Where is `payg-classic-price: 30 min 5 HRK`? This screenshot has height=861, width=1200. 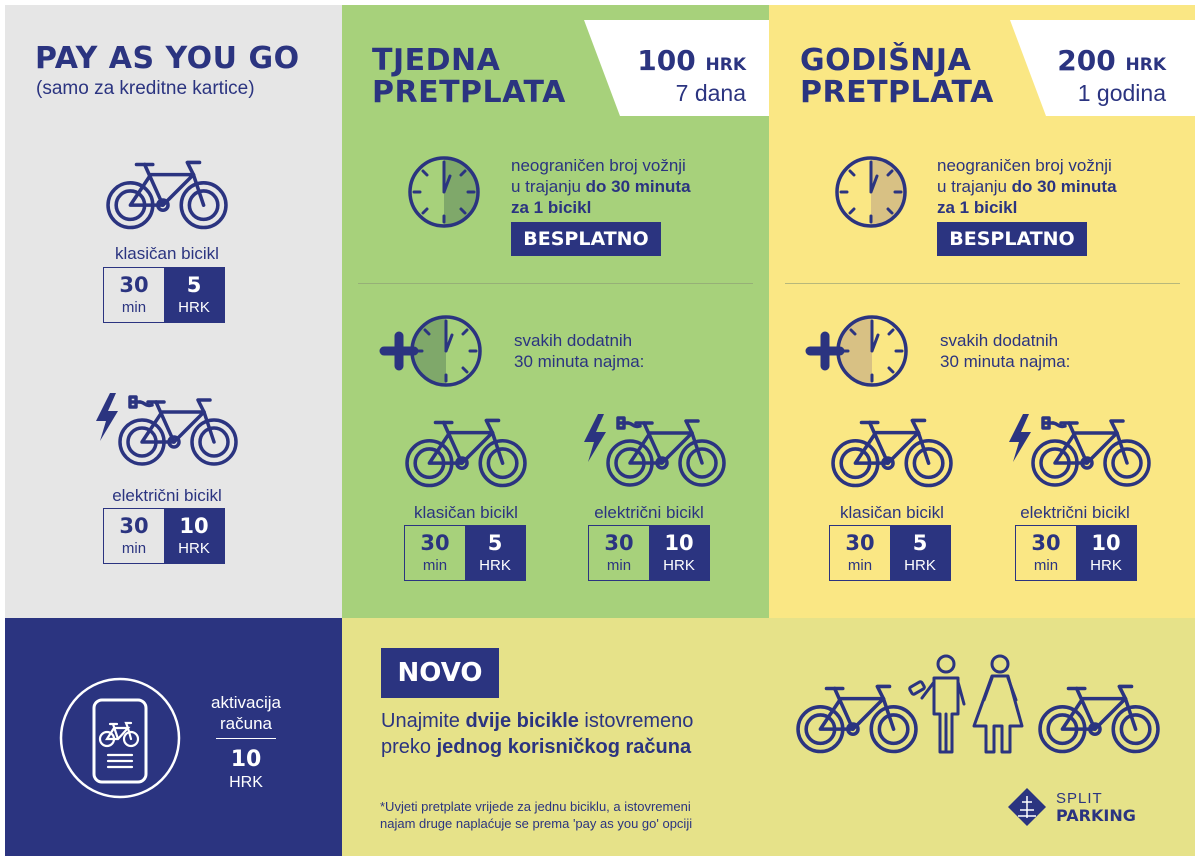
payg-classic-price: 30 min 5 HRK is located at coordinates (164, 295).